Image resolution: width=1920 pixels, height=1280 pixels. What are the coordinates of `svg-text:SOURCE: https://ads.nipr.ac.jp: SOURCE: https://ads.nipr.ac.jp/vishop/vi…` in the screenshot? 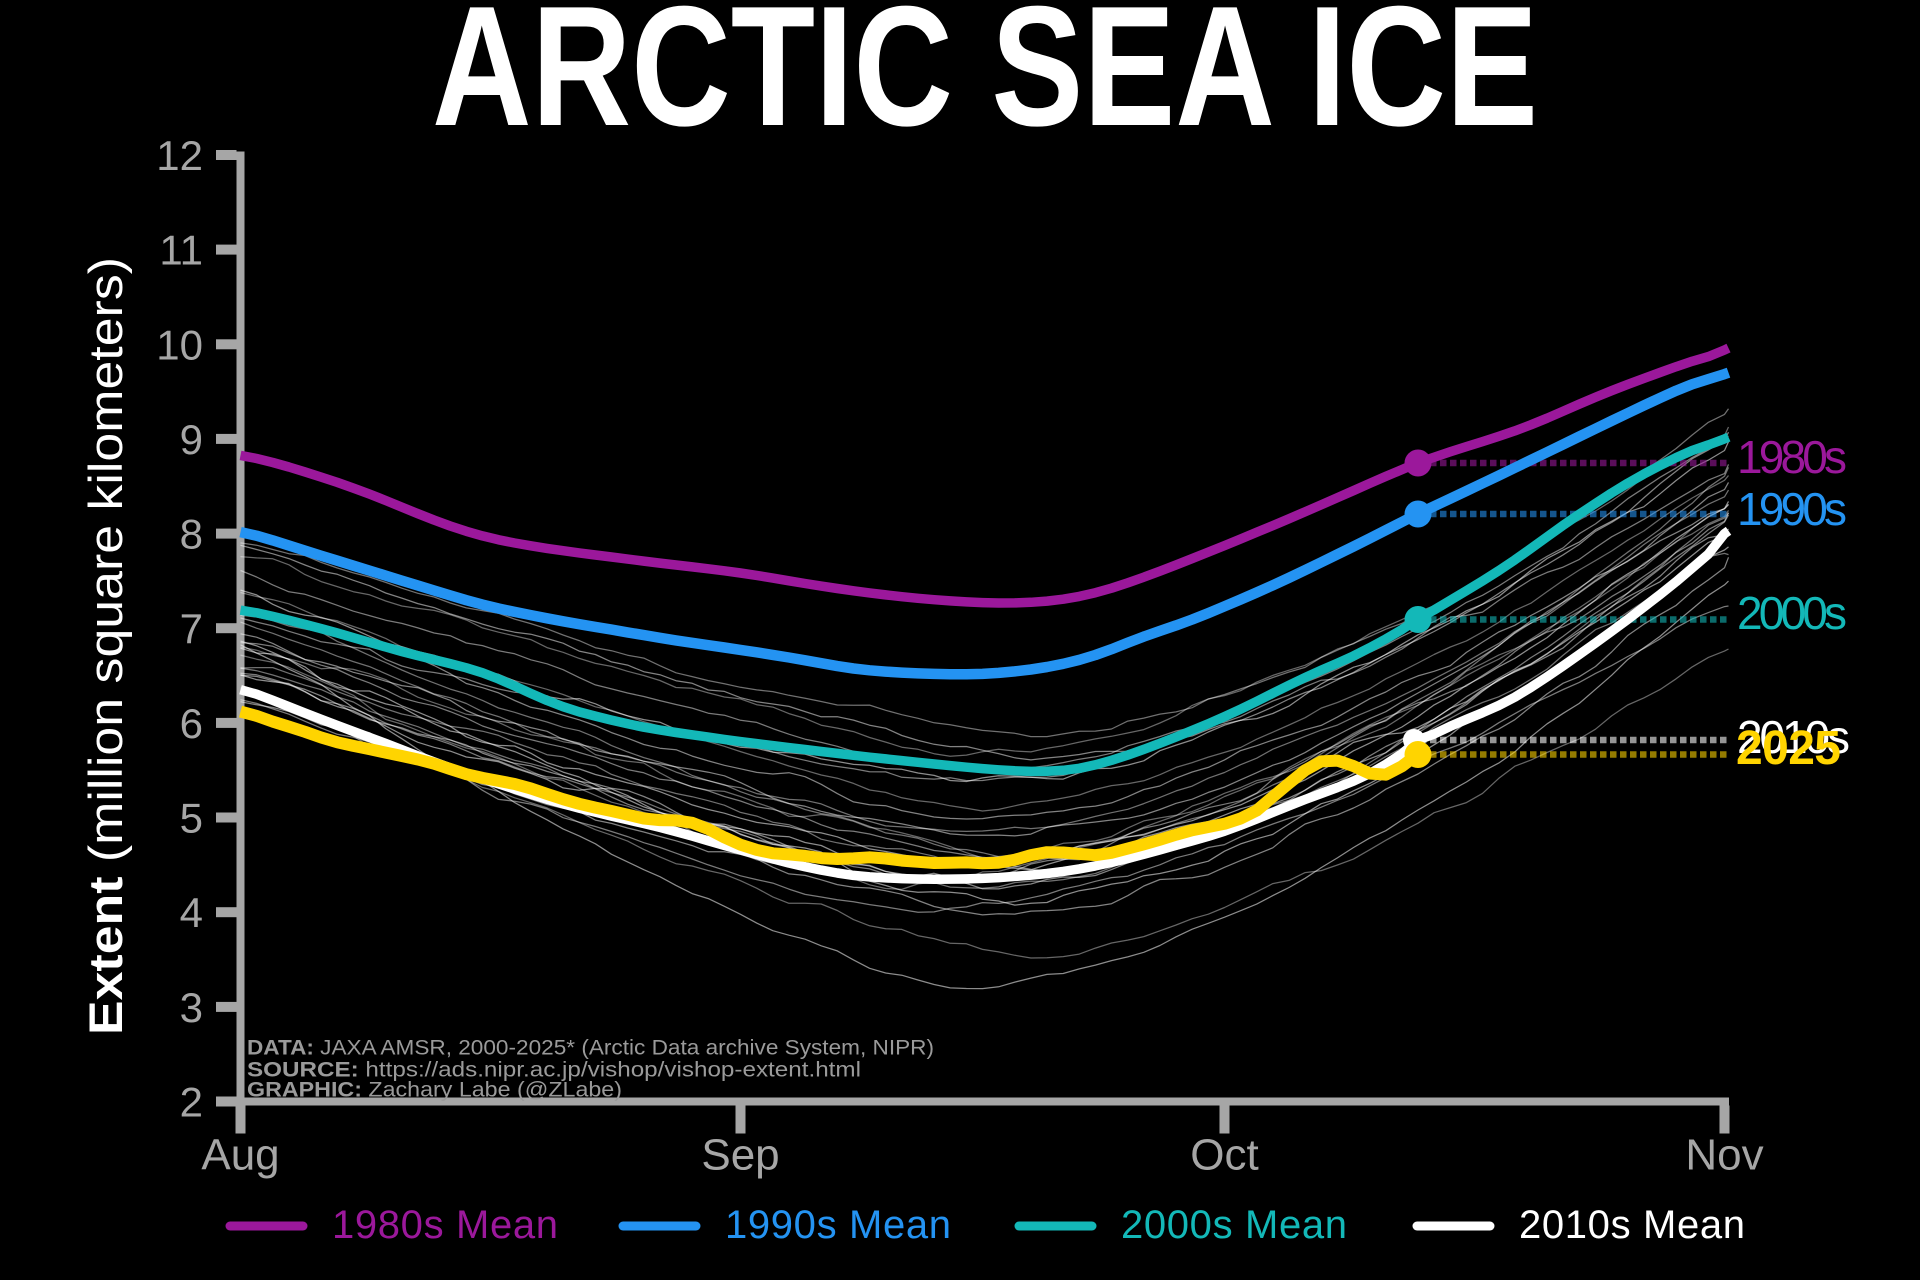 It's located at (554, 1070).